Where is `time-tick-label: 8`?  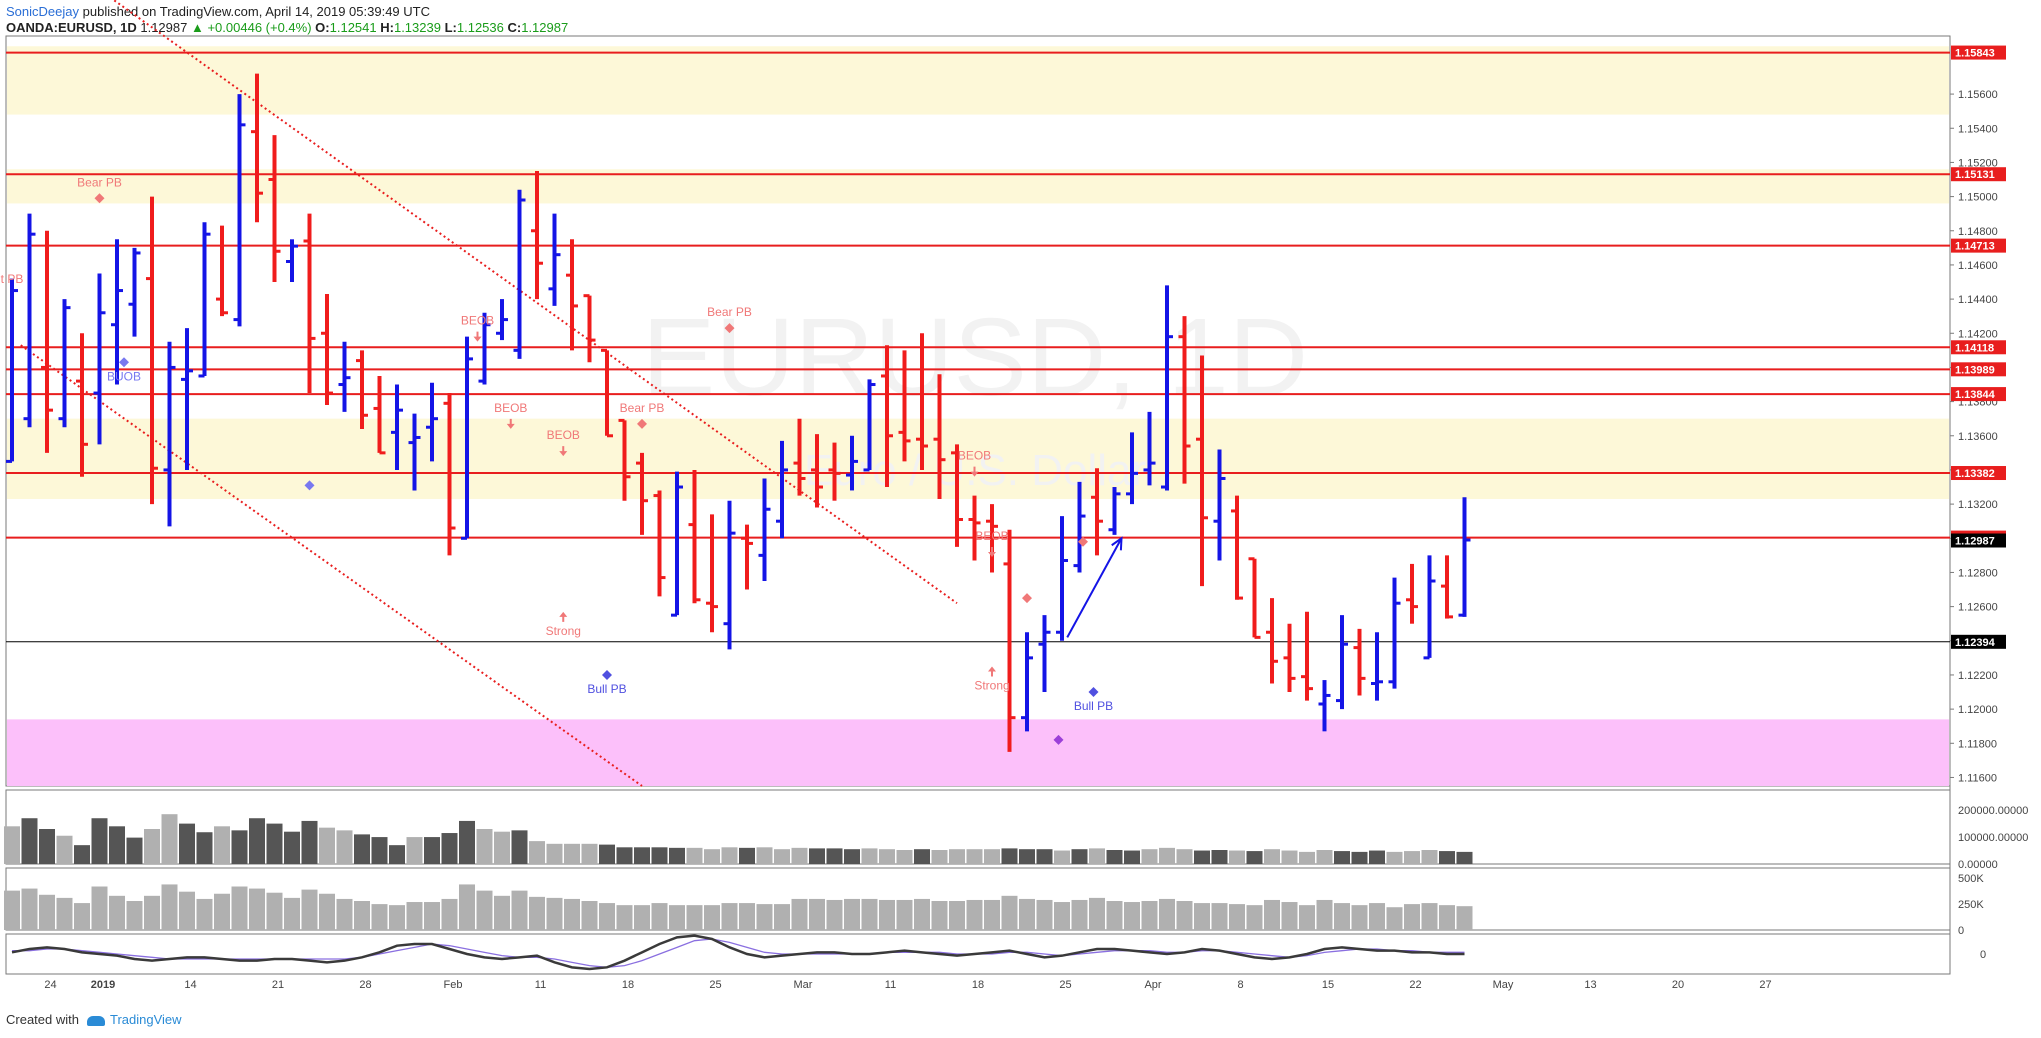 time-tick-label: 8 is located at coordinates (1240, 985).